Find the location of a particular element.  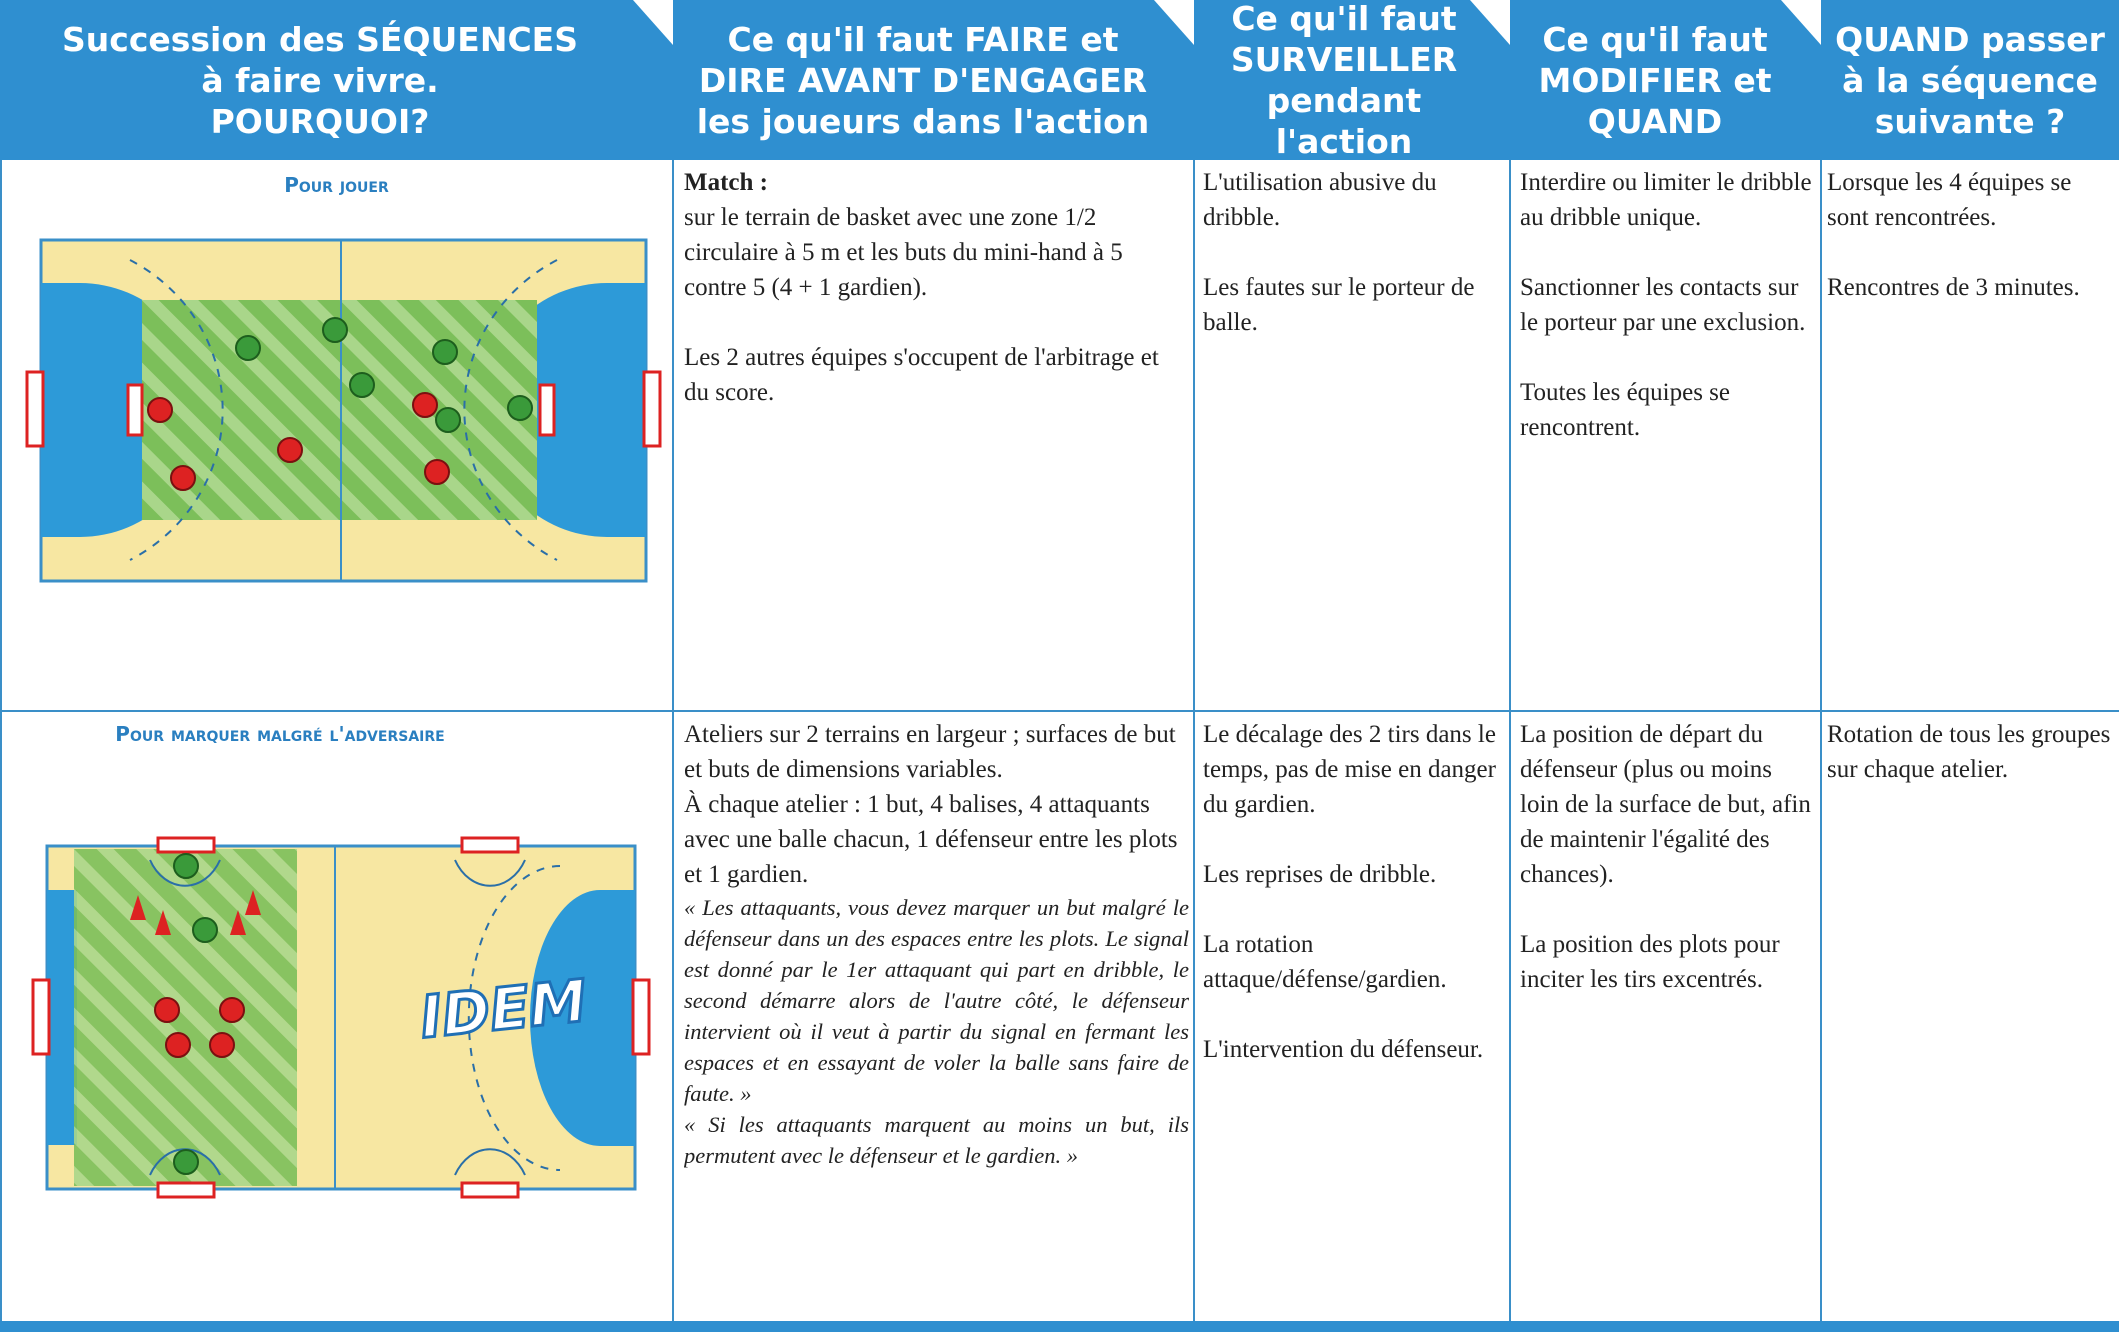

header-line: Succession des SÉQUENCES is located at coordinates (320, 39).